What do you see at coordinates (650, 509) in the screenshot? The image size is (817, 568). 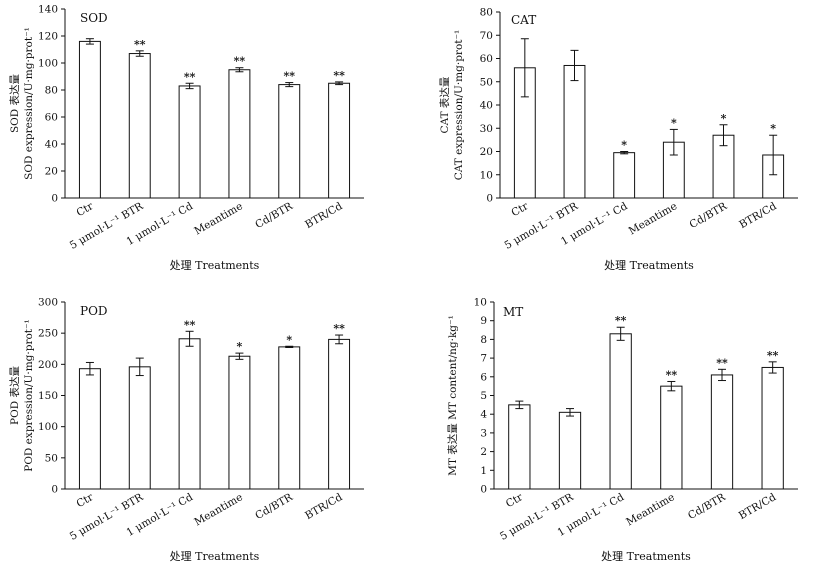 I see `mt-category-label: Meantime` at bounding box center [650, 509].